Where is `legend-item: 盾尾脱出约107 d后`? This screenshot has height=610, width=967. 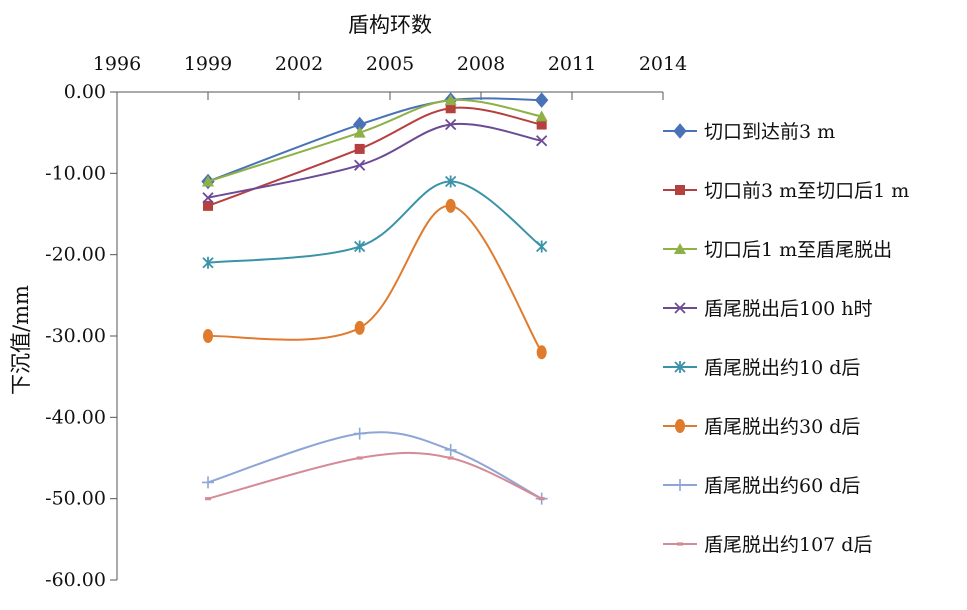 legend-item: 盾尾脱出约107 d后 is located at coordinates (767, 545).